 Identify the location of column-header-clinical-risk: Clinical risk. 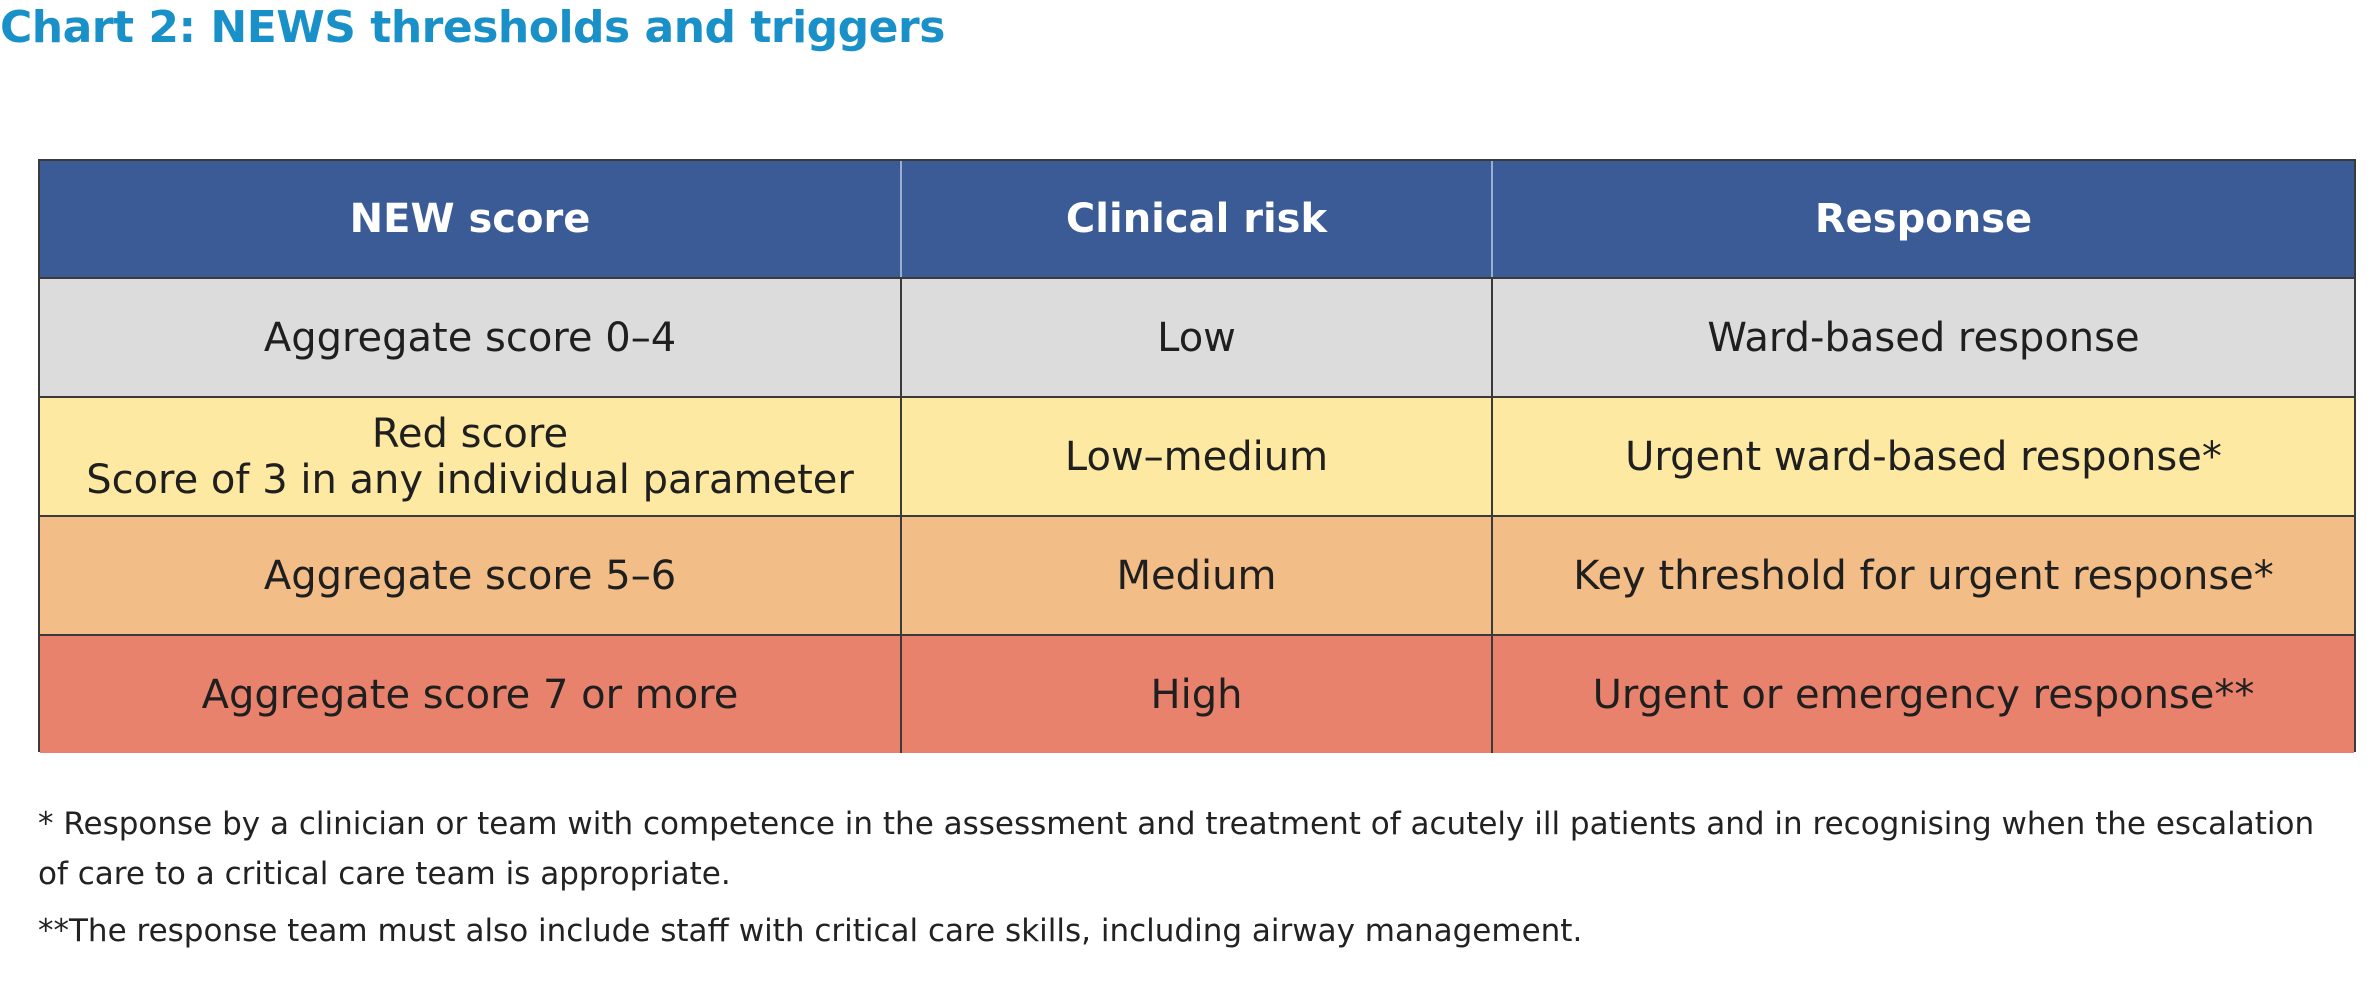
(1197, 220).